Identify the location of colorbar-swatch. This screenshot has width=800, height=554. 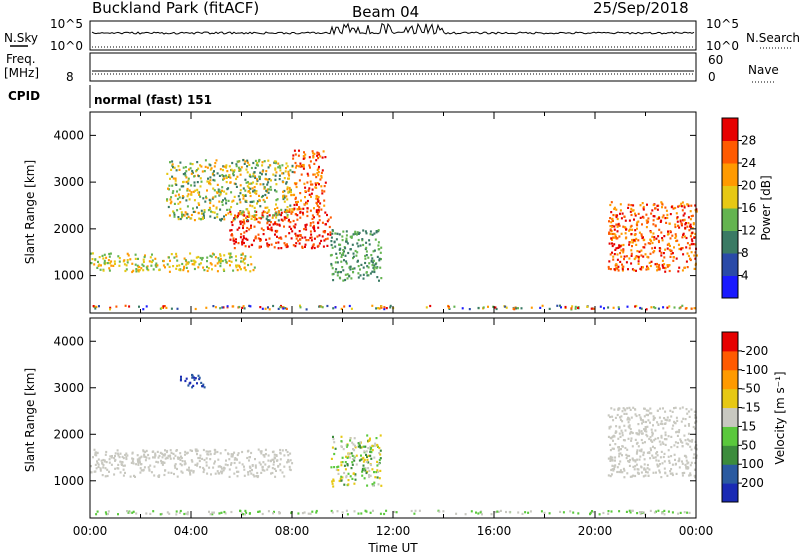
(730, 242).